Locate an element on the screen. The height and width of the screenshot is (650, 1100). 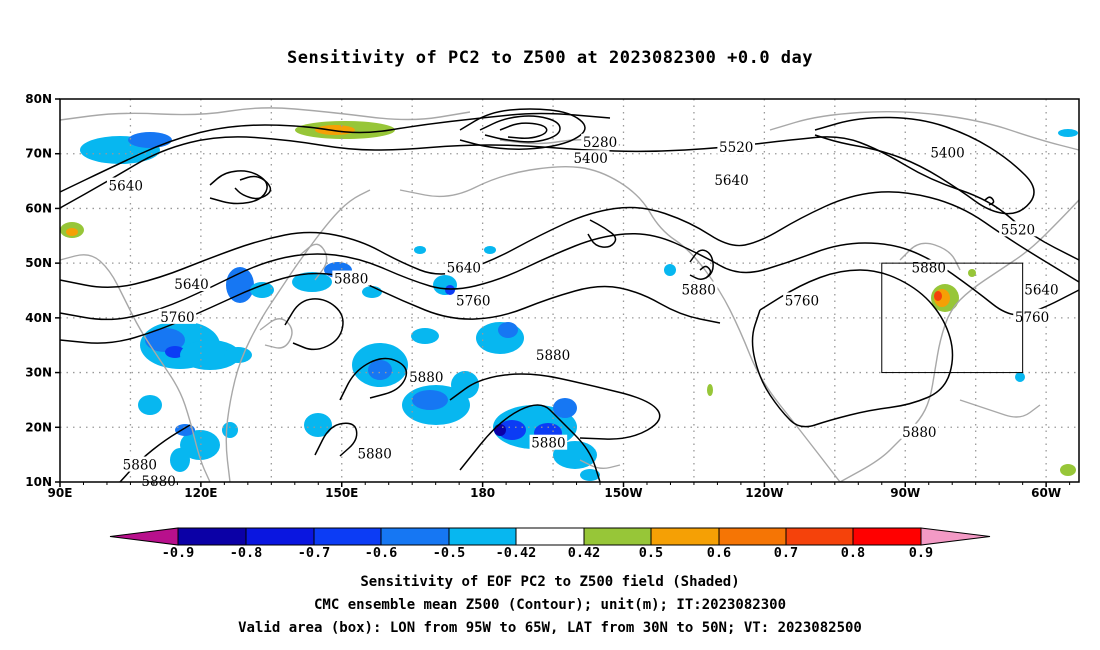
lat-label-60N: 60N is located at coordinates (38, 208).